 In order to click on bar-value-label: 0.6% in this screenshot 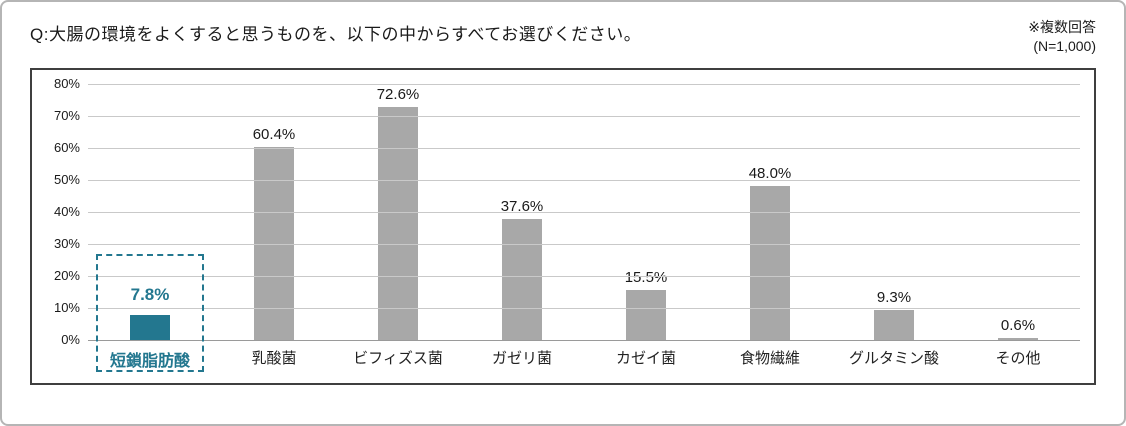, I will do `click(1018, 325)`.